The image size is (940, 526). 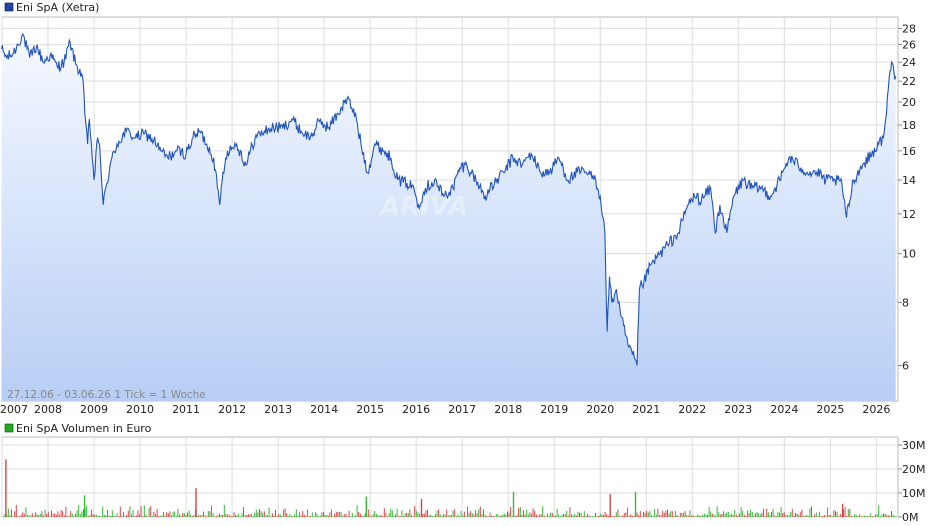 What do you see at coordinates (876, 409) in the screenshot?
I see `x-tick-label: 2026` at bounding box center [876, 409].